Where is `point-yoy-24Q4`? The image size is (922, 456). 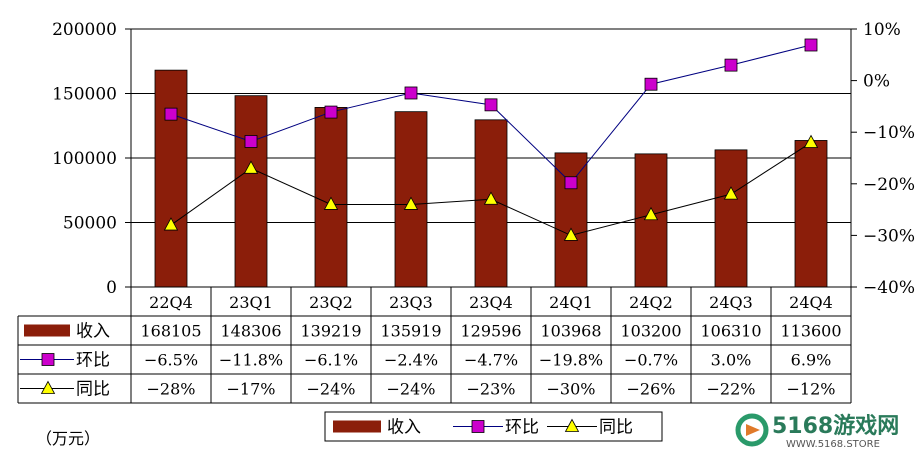
point-yoy-24Q4 is located at coordinates (811, 141).